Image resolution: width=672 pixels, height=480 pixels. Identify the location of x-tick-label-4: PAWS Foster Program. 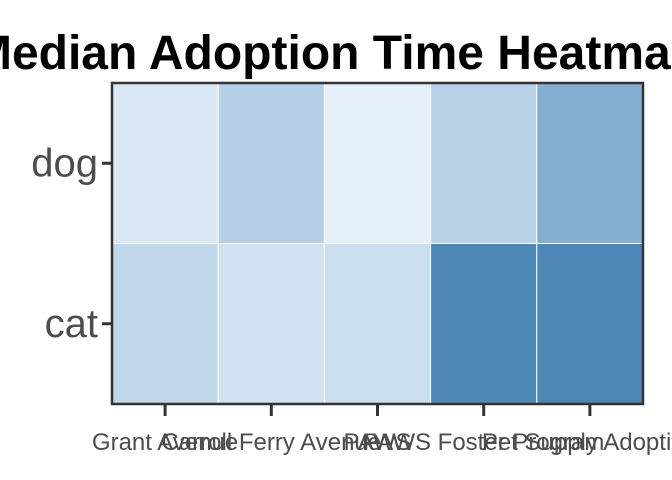
(483, 442).